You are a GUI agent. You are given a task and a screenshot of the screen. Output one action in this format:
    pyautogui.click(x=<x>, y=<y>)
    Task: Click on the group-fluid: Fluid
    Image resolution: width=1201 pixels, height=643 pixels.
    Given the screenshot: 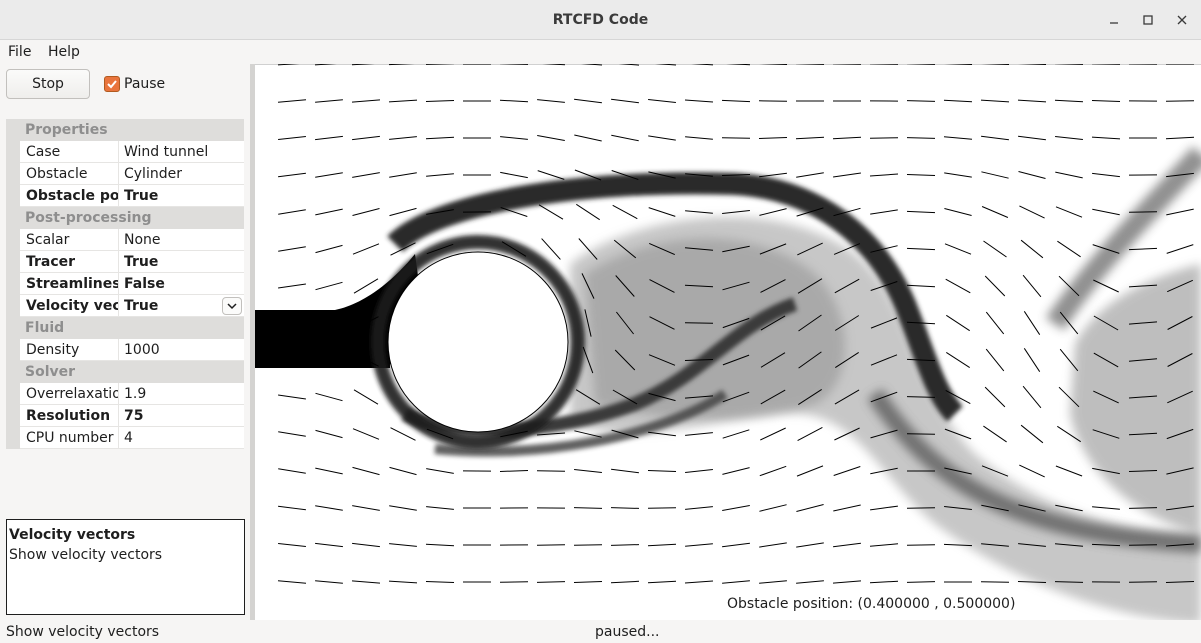 What is the action you would take?
    pyautogui.click(x=125, y=328)
    